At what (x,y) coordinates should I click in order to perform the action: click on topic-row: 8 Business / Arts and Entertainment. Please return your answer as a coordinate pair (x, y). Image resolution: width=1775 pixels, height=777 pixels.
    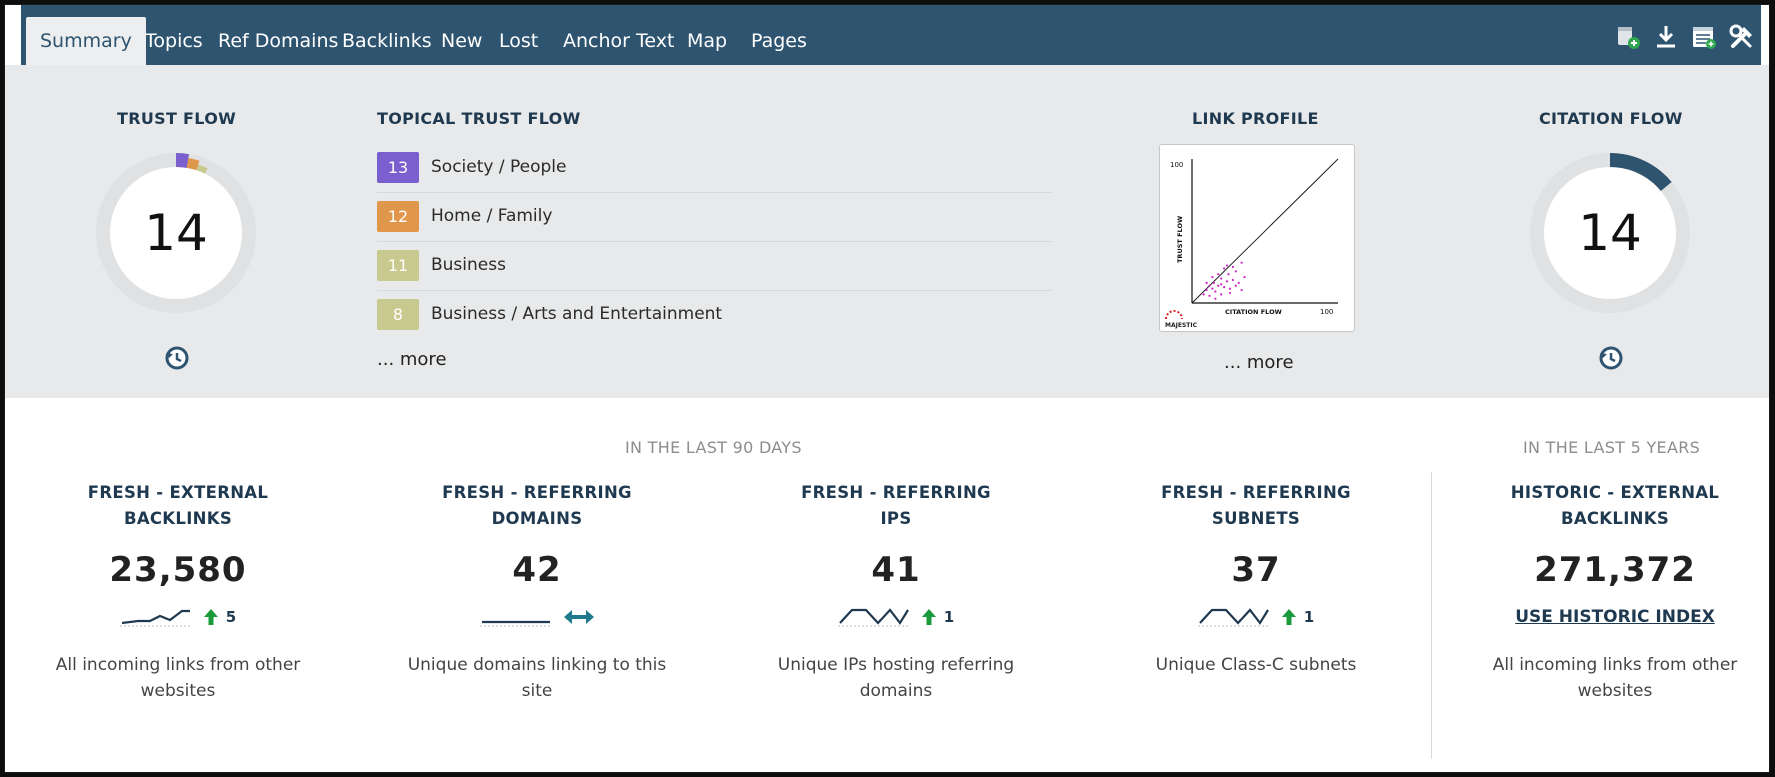
    Looking at the image, I should click on (715, 315).